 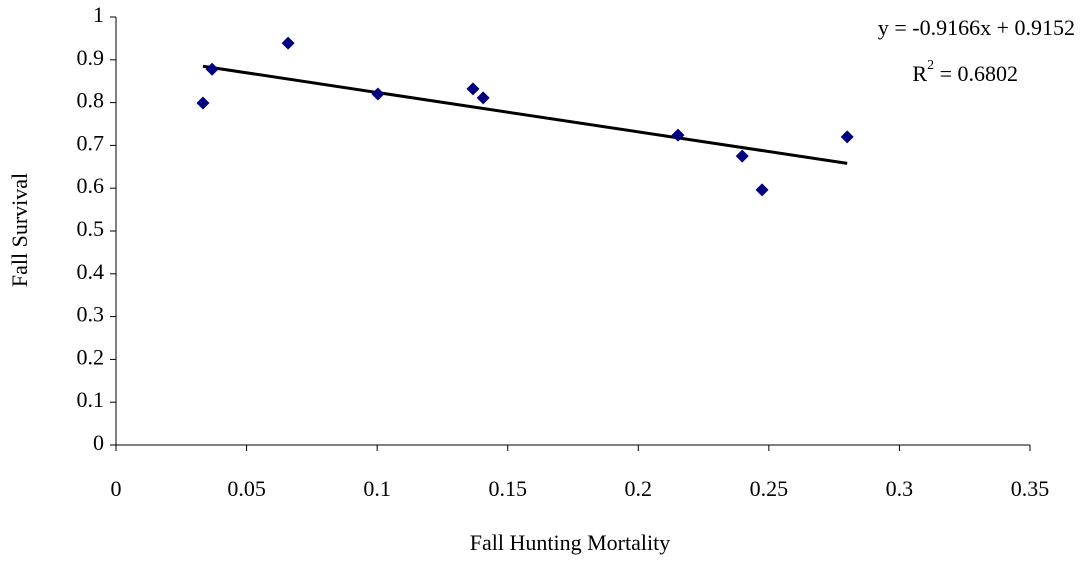 What do you see at coordinates (91, 57) in the screenshot?
I see `y-tick-label: 0.9` at bounding box center [91, 57].